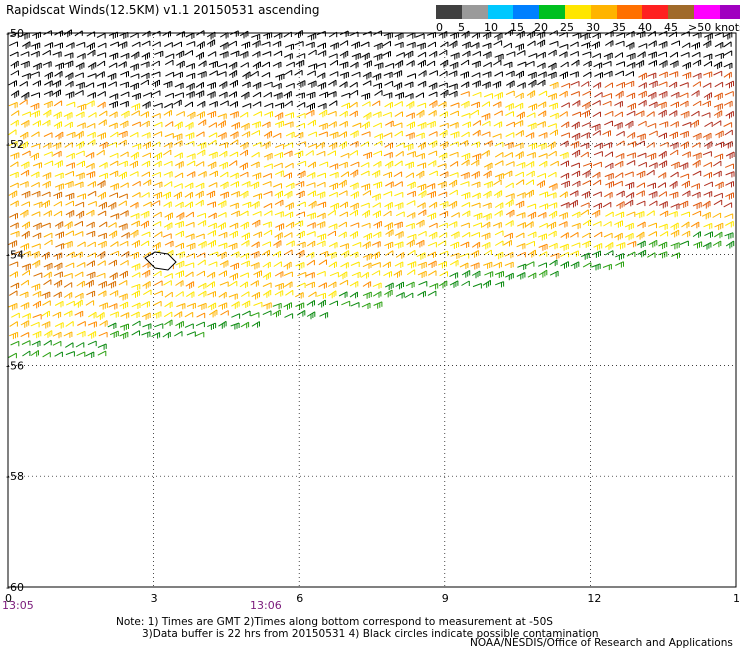  Describe the element at coordinates (671, 27) in the screenshot. I see `legend-label: 45` at that location.